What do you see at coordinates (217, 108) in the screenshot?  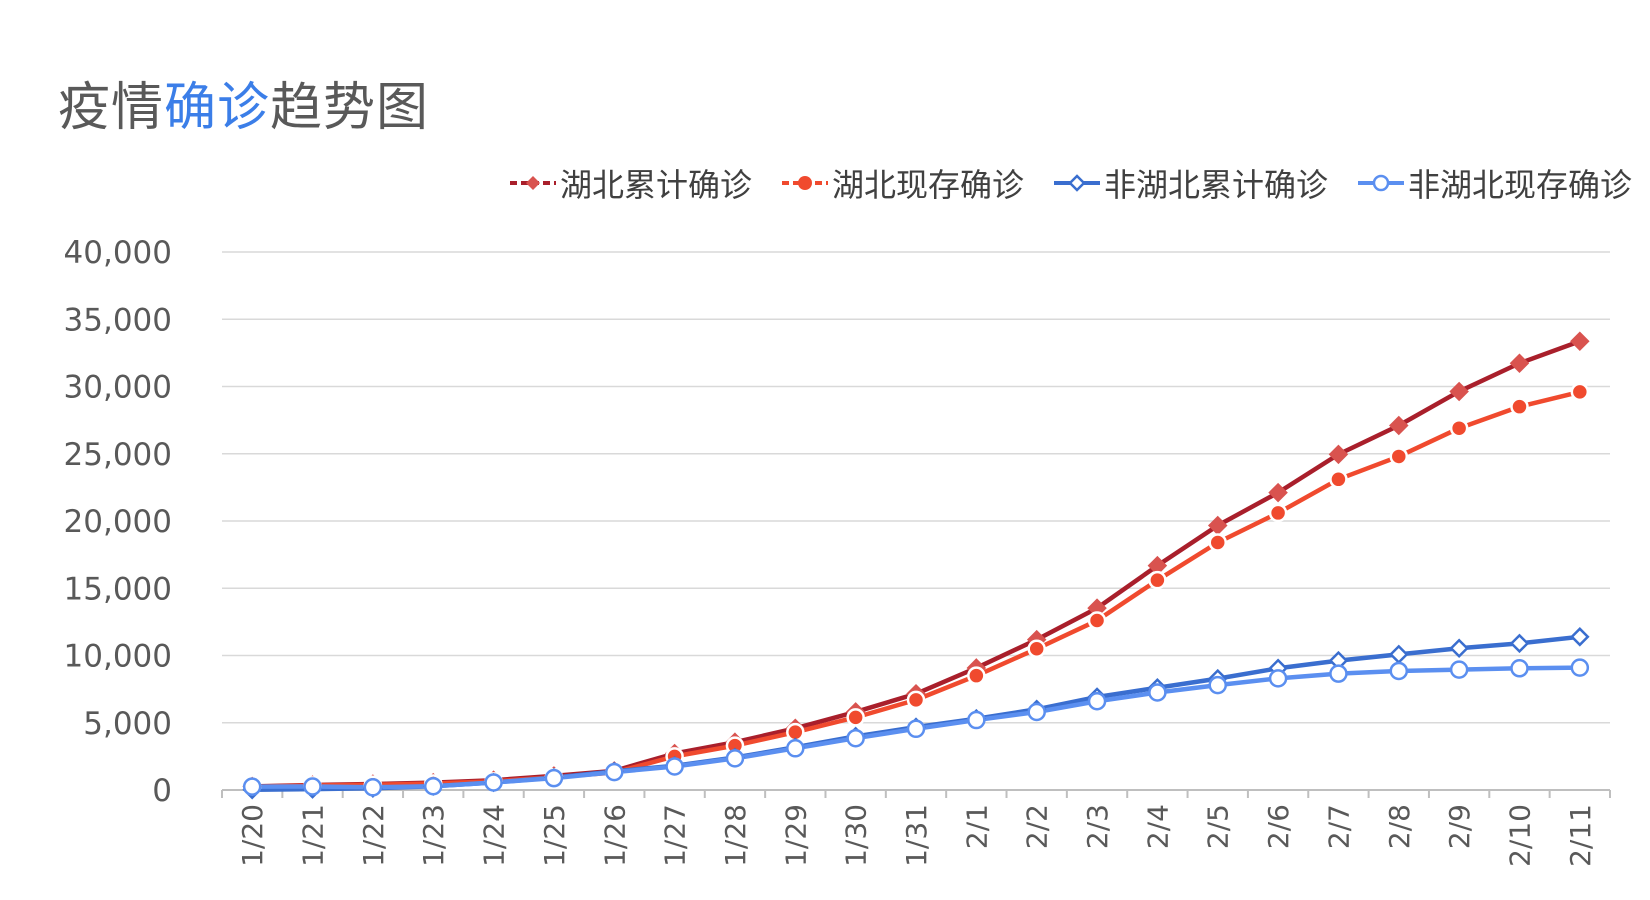 I see `chart-title-highlight: 确诊` at bounding box center [217, 108].